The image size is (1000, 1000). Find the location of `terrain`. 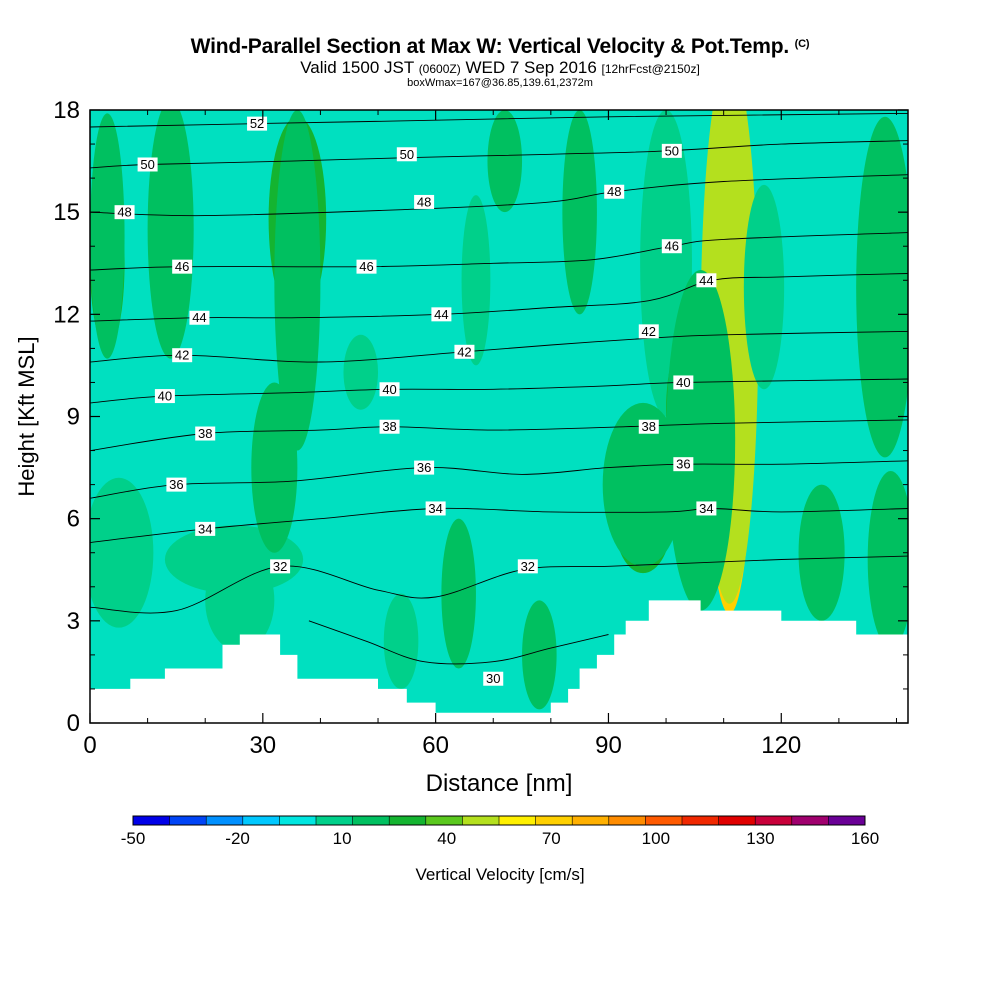

terrain is located at coordinates (499, 661).